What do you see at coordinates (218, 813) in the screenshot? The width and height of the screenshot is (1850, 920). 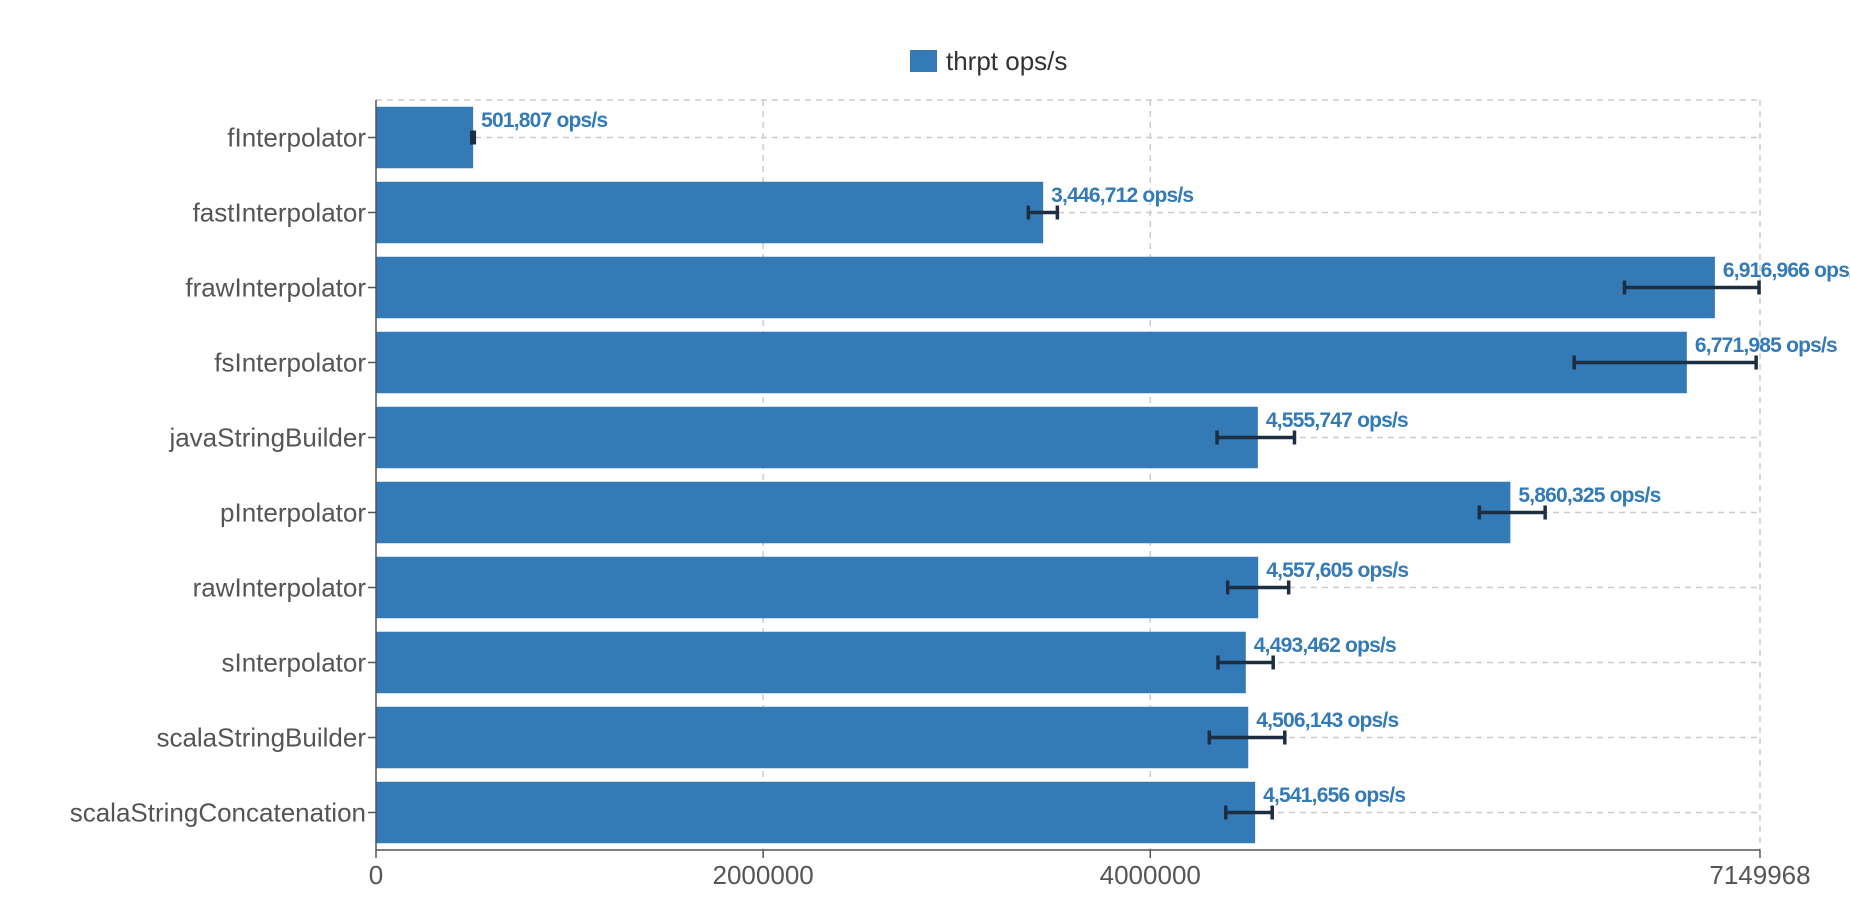 I see `category-label: scalaStringConcatenation` at bounding box center [218, 813].